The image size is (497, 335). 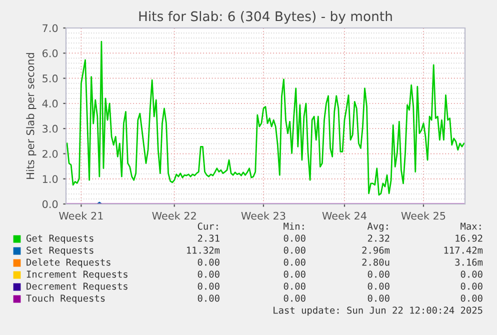 I want to click on text: 3.16m, so click(x=469, y=262).